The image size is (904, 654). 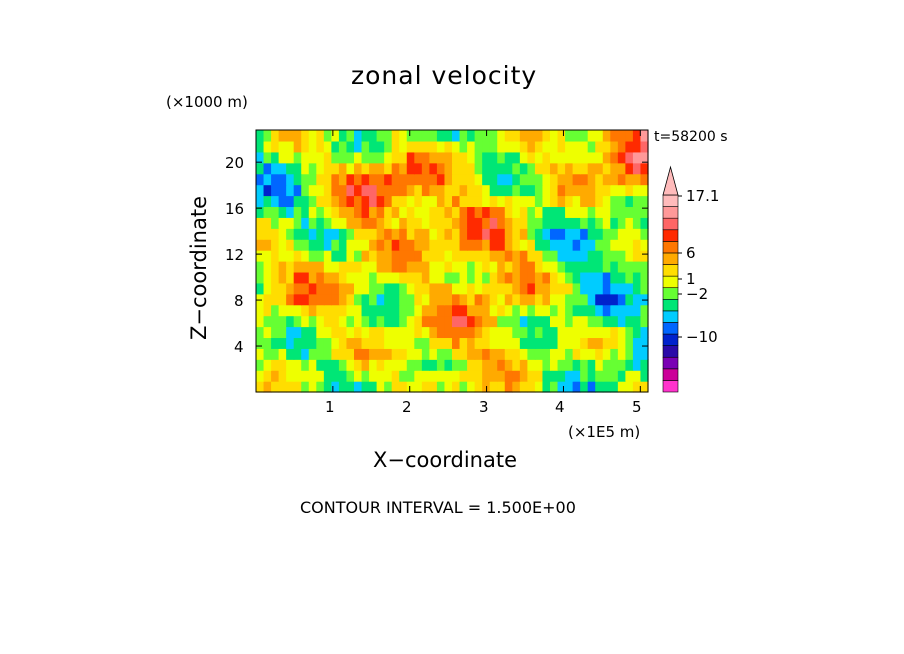 What do you see at coordinates (407, 407) in the screenshot?
I see `x-tick-label: 2` at bounding box center [407, 407].